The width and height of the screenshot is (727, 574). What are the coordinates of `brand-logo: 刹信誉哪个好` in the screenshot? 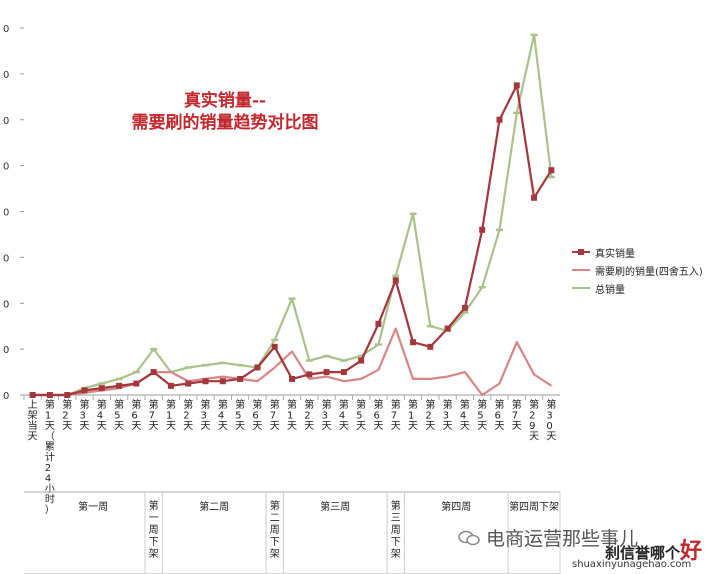 It's located at (653, 549).